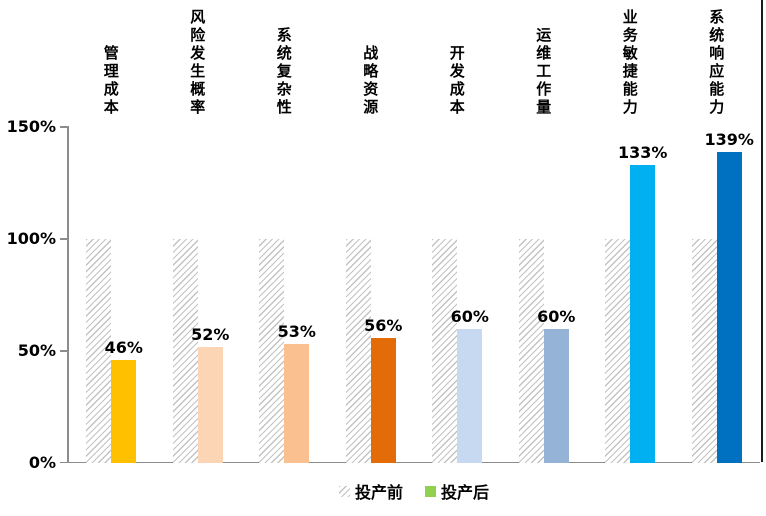  What do you see at coordinates (210, 334) in the screenshot?
I see `data-label: 52%` at bounding box center [210, 334].